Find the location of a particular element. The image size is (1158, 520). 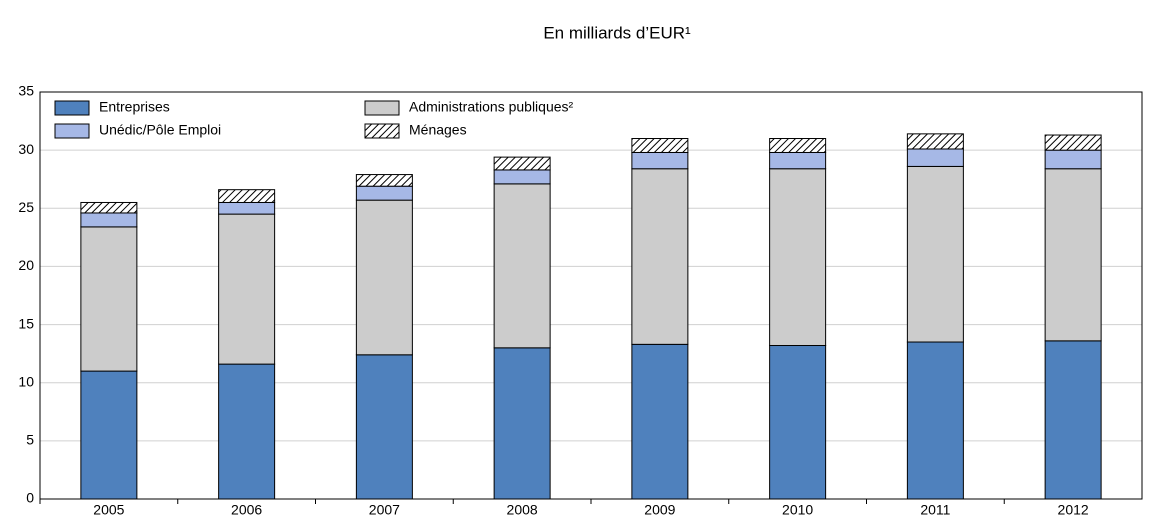

x-tick-label: 2007 is located at coordinates (384, 510).